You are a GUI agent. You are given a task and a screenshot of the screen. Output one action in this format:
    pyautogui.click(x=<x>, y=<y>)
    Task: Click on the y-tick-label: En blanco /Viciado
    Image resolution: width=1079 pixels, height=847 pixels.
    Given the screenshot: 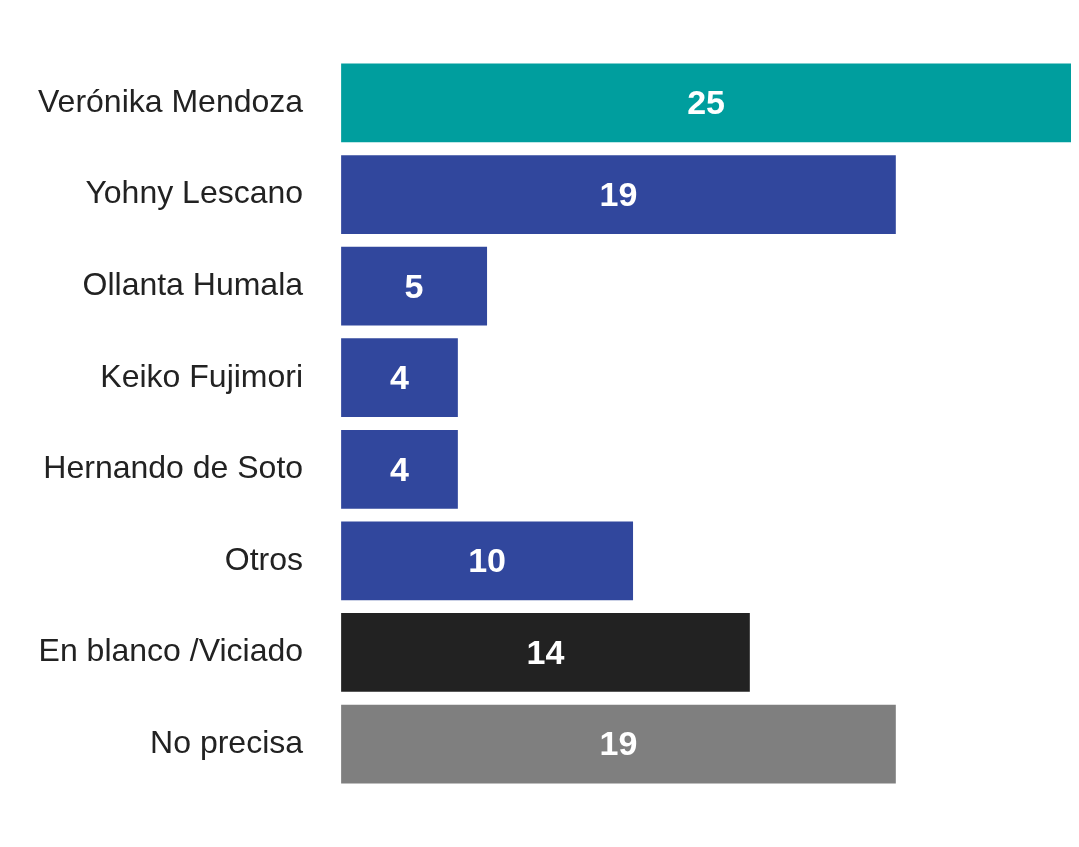 What is the action you would take?
    pyautogui.click(x=171, y=650)
    